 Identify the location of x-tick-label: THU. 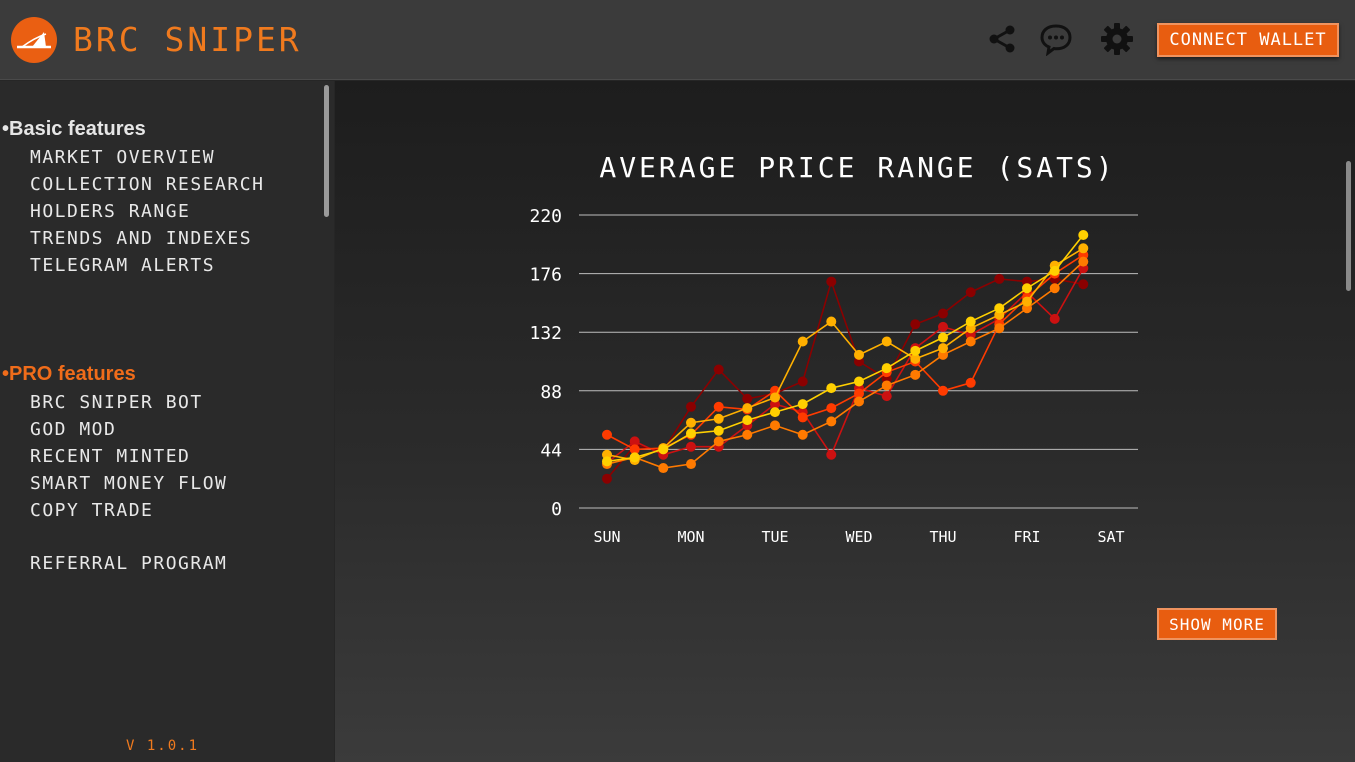
(942, 537).